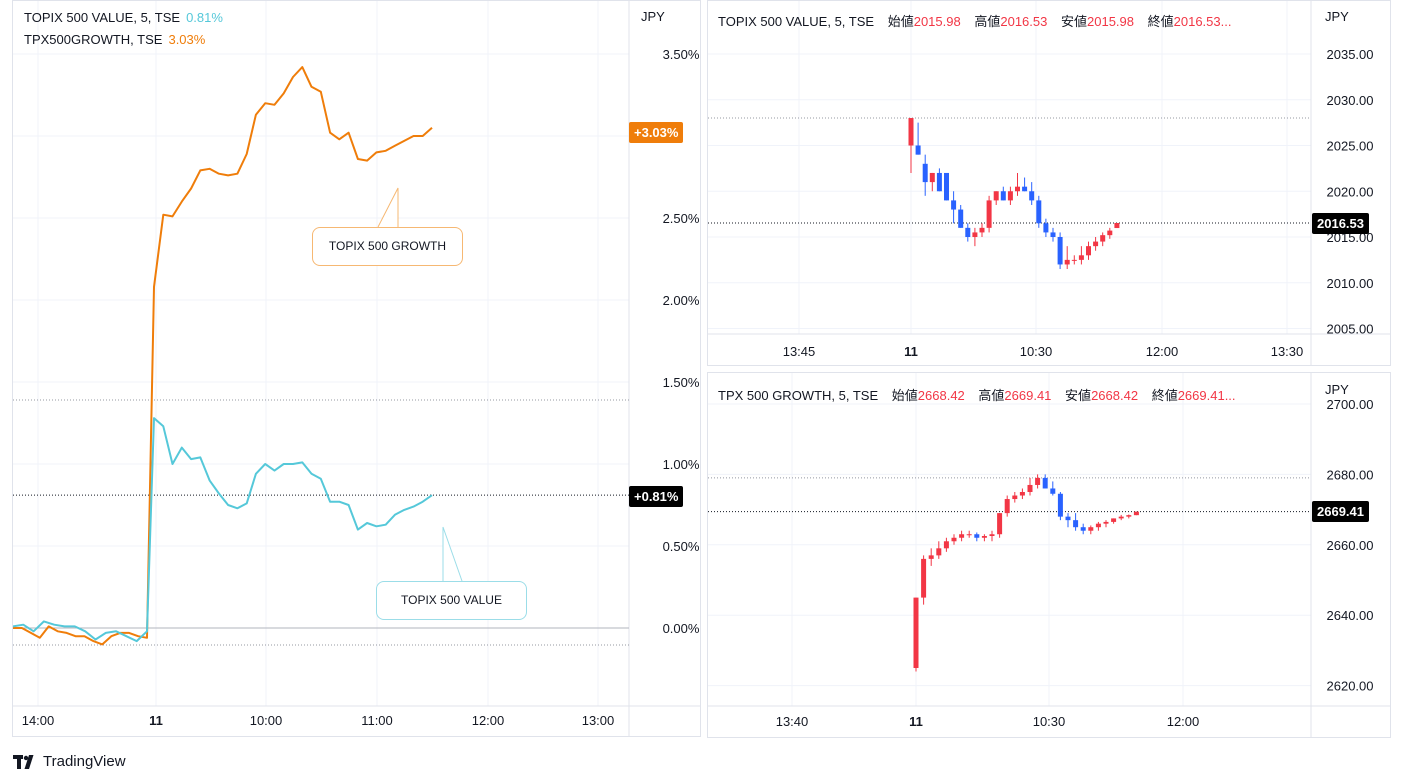 Image resolution: width=1404 pixels, height=782 pixels. I want to click on high-value: 2016.53, so click(1024, 21).